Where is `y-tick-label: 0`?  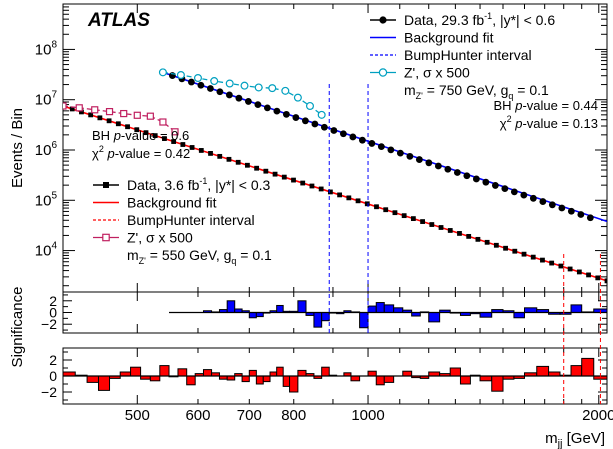 y-tick-label: 0 is located at coordinates (53, 376).